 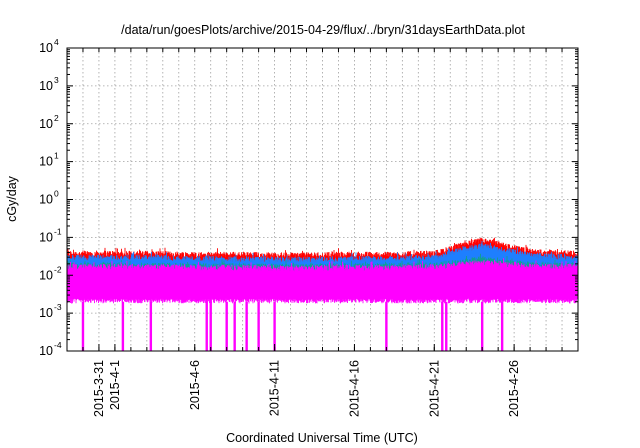 I want to click on y-axis-label: cGy/day, so click(x=12, y=198).